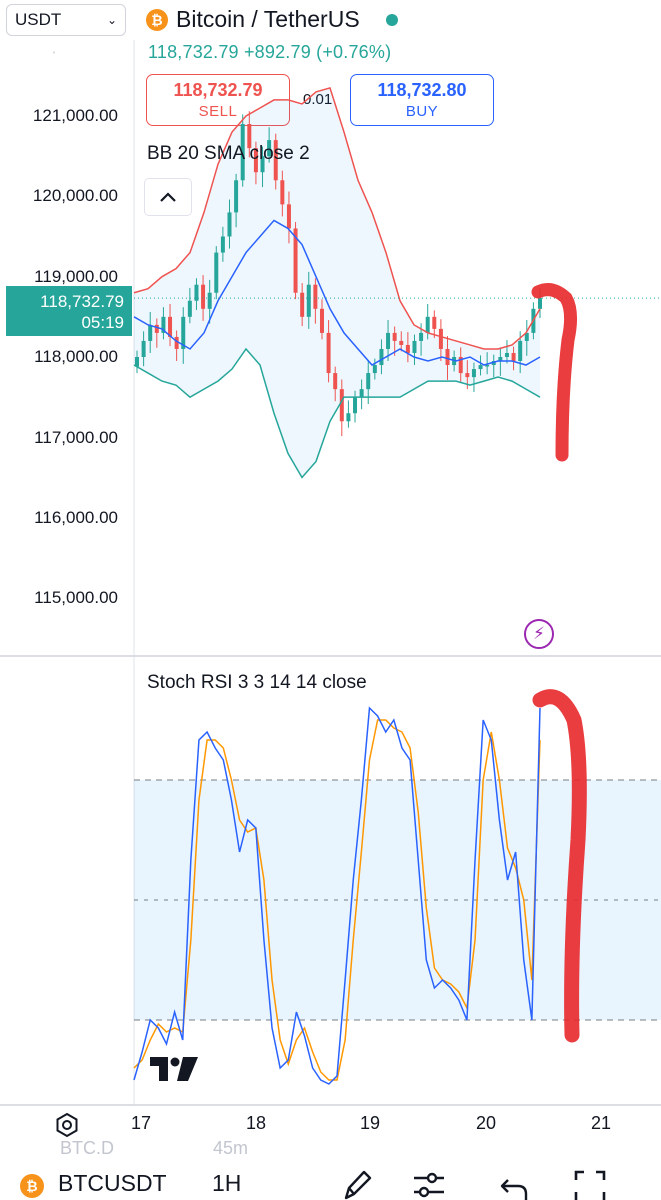 Image resolution: width=661 pixels, height=1200 pixels. Describe the element at coordinates (76, 356) in the screenshot. I see `price-axis-label: 118,000.00` at that location.